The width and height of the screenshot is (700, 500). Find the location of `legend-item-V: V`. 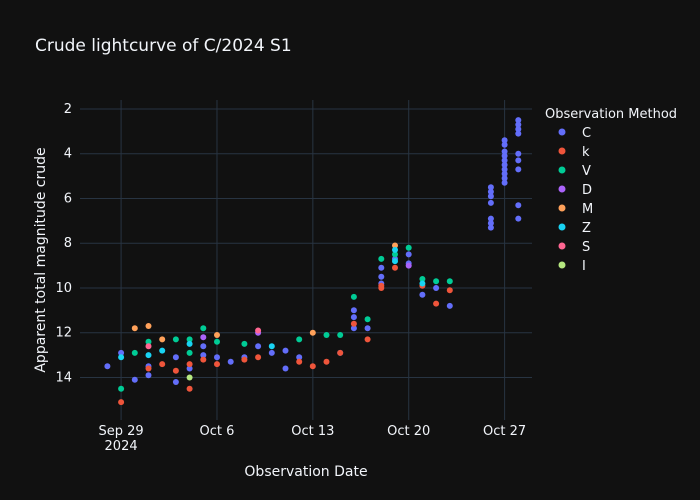

legend-item-V: V is located at coordinates (575, 171).